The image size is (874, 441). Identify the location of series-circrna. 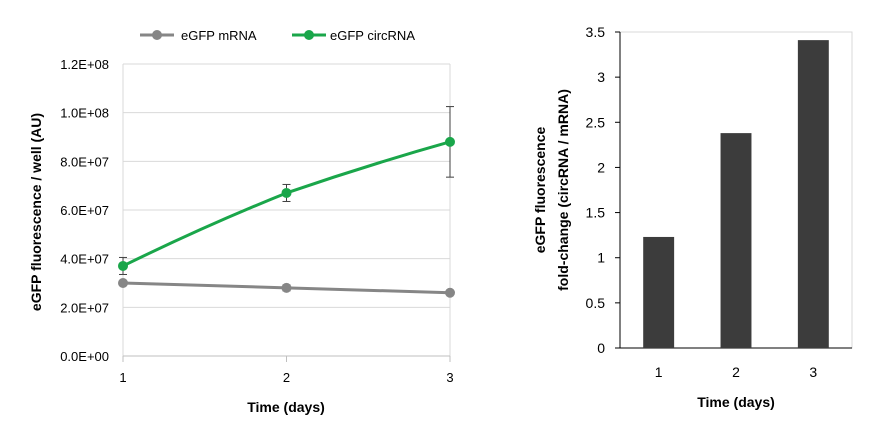
(286, 190).